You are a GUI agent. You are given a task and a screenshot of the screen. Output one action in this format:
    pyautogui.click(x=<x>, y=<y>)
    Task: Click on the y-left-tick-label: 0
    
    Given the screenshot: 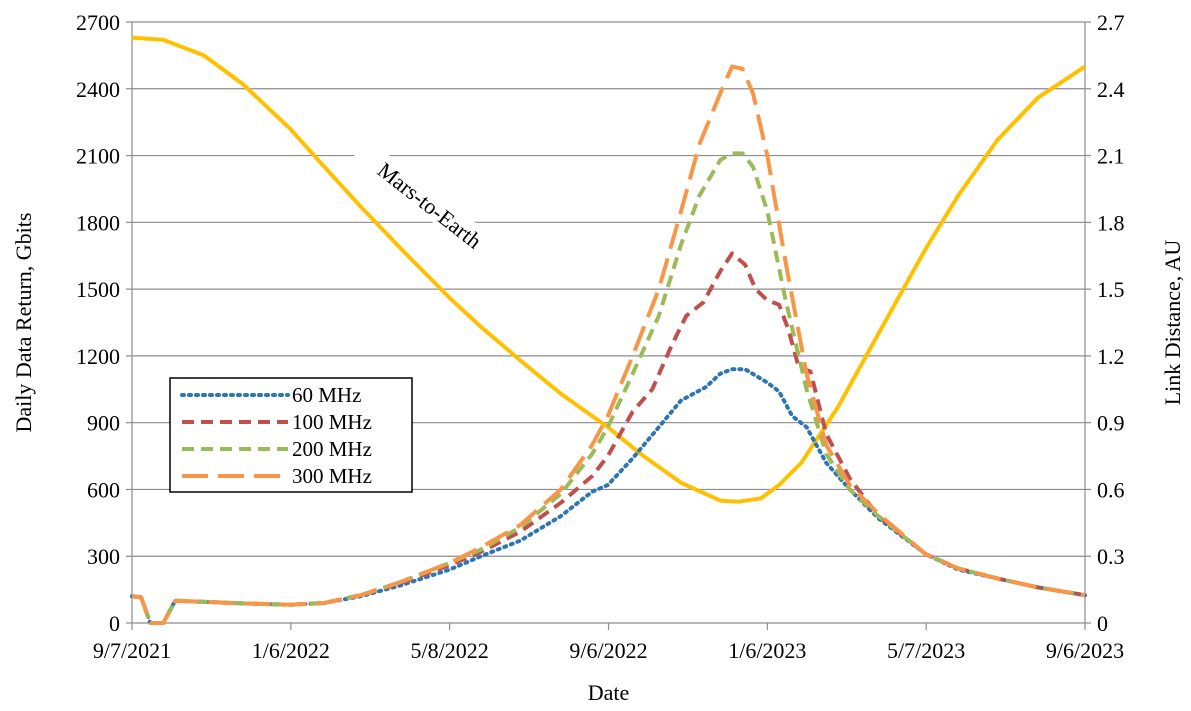 What is the action you would take?
    pyautogui.click(x=114, y=623)
    